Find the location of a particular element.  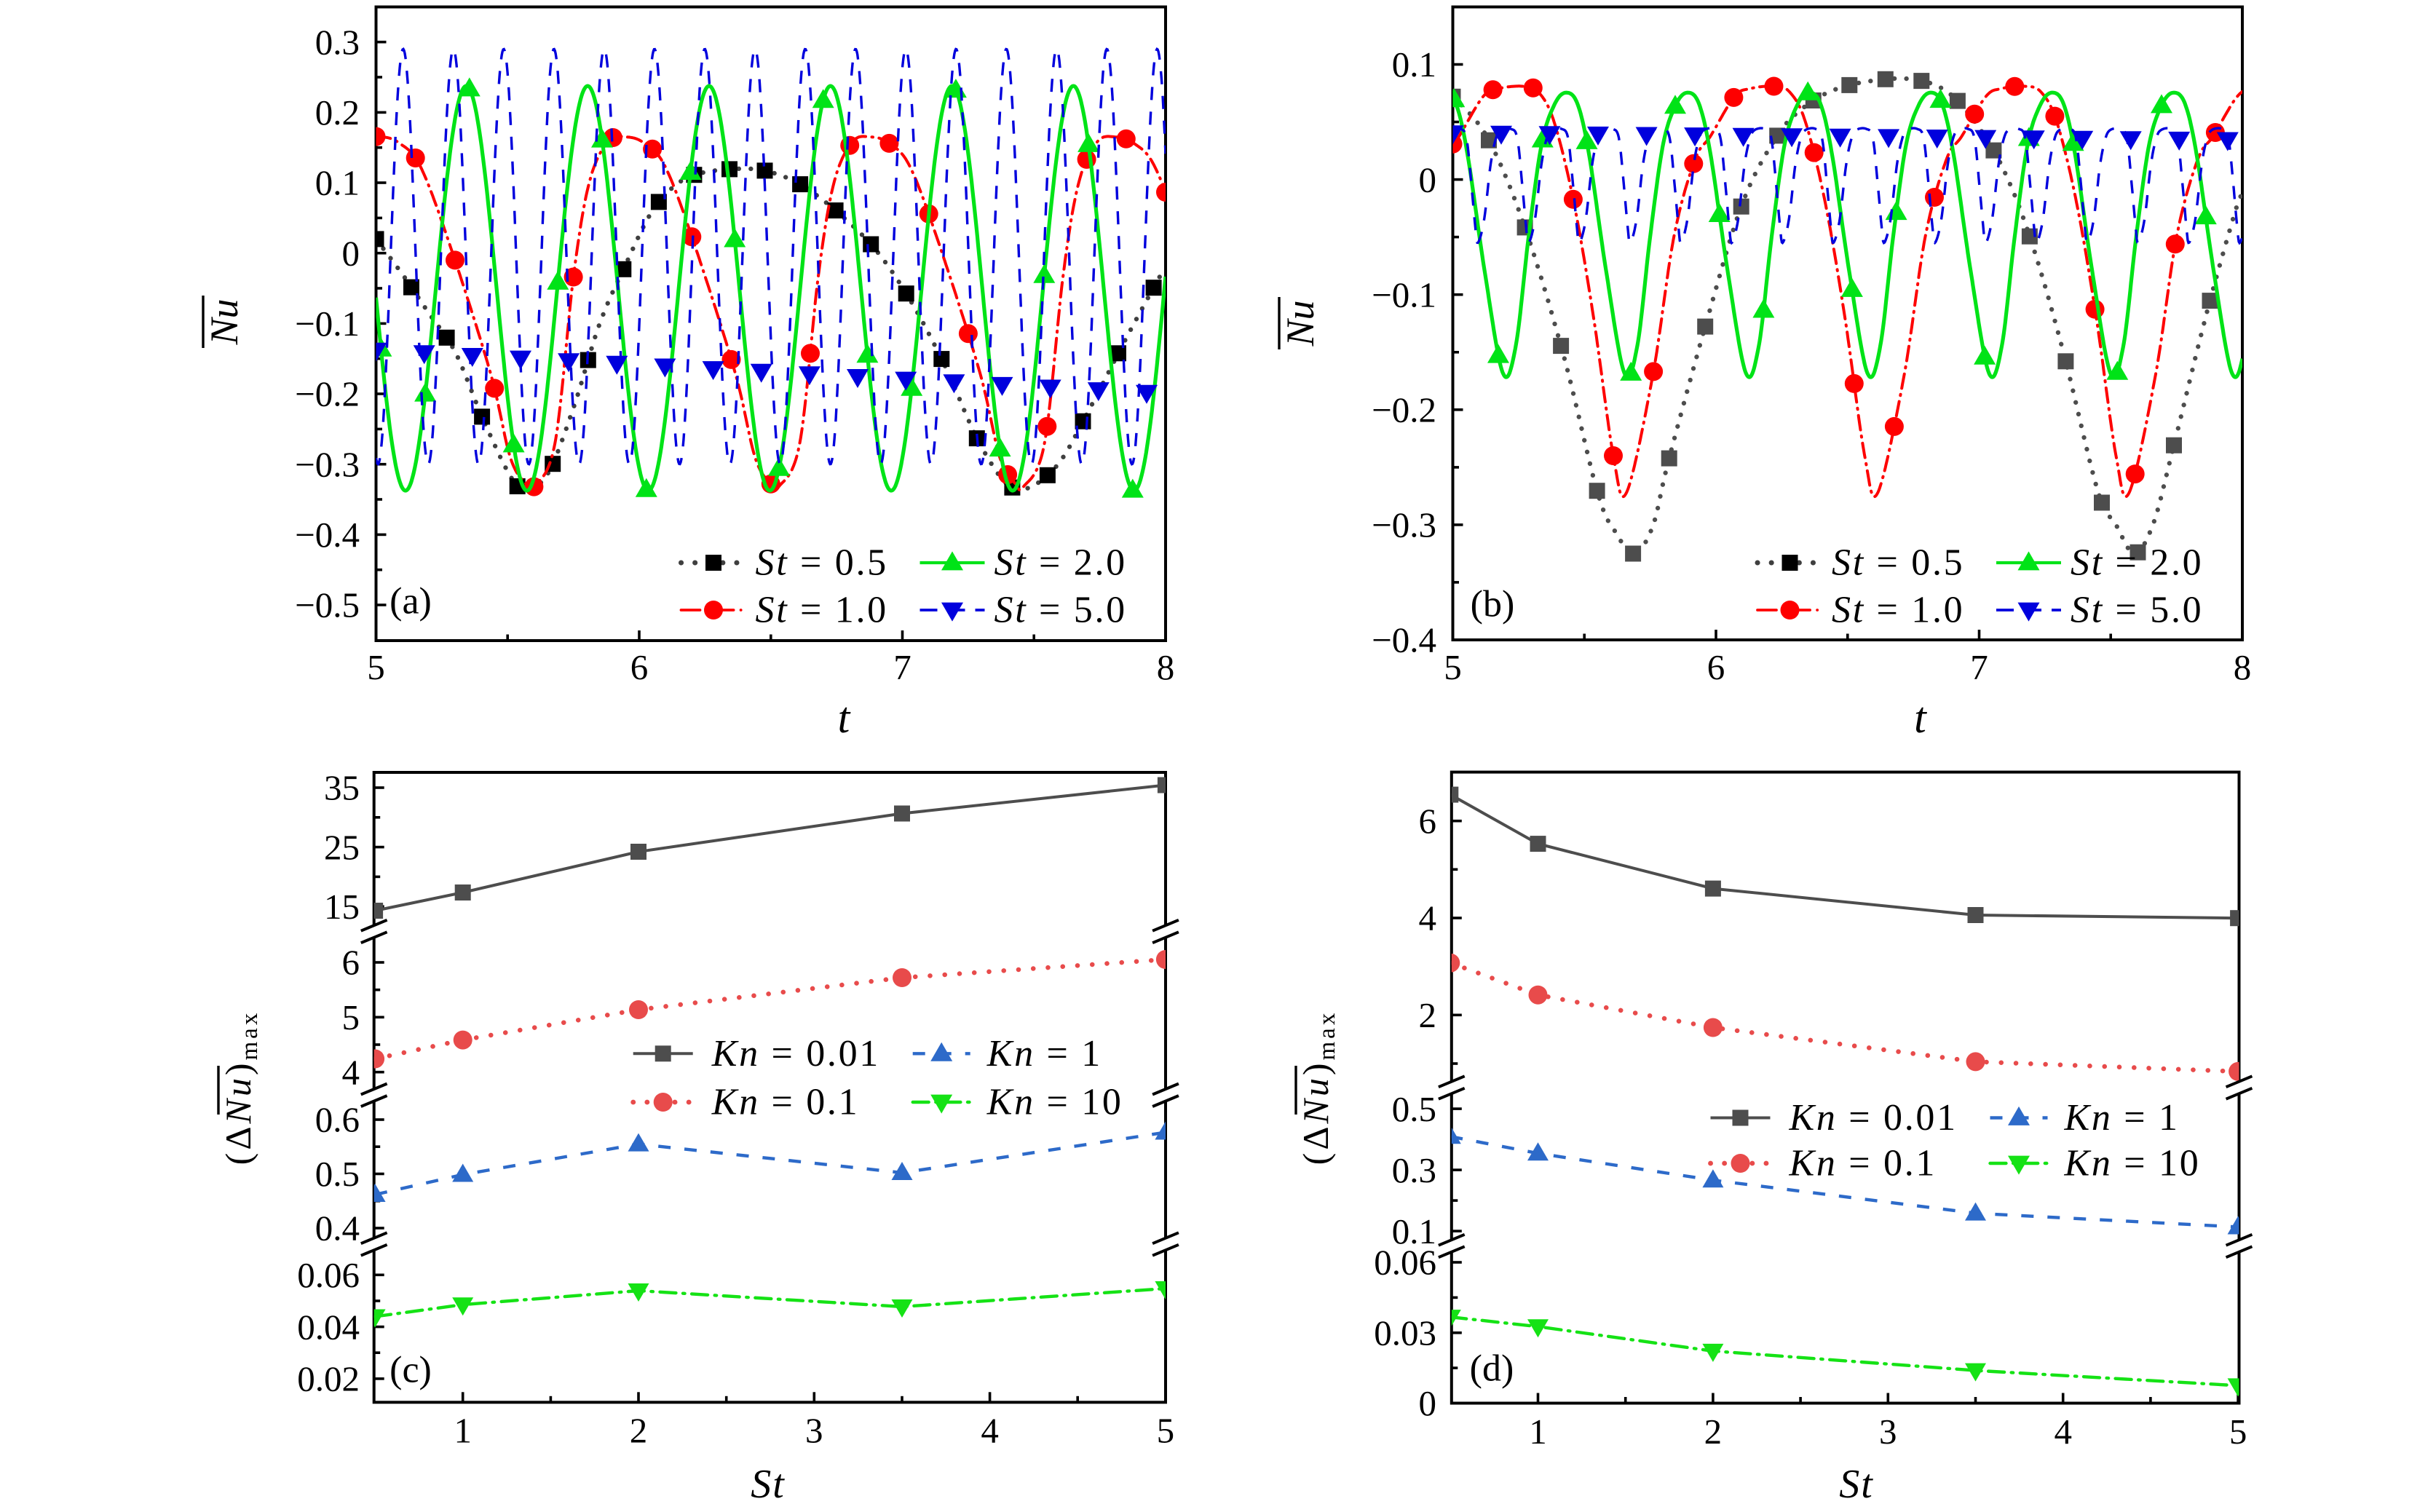

svg-text: 0.03 is located at coordinates (1405, 1333).